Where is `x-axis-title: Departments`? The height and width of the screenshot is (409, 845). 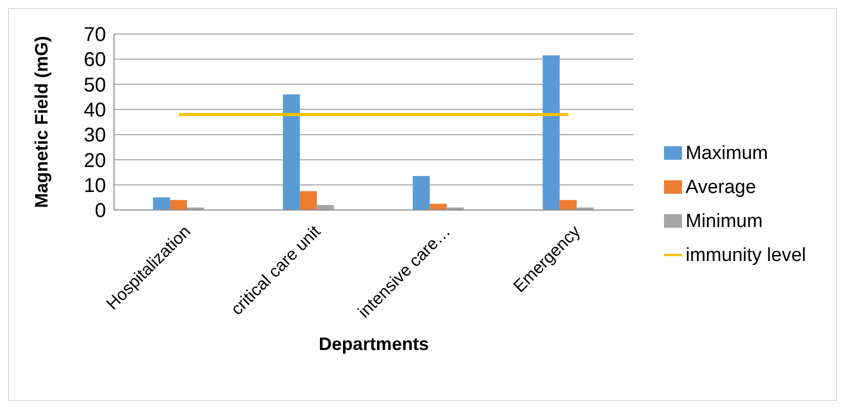 x-axis-title: Departments is located at coordinates (373, 344).